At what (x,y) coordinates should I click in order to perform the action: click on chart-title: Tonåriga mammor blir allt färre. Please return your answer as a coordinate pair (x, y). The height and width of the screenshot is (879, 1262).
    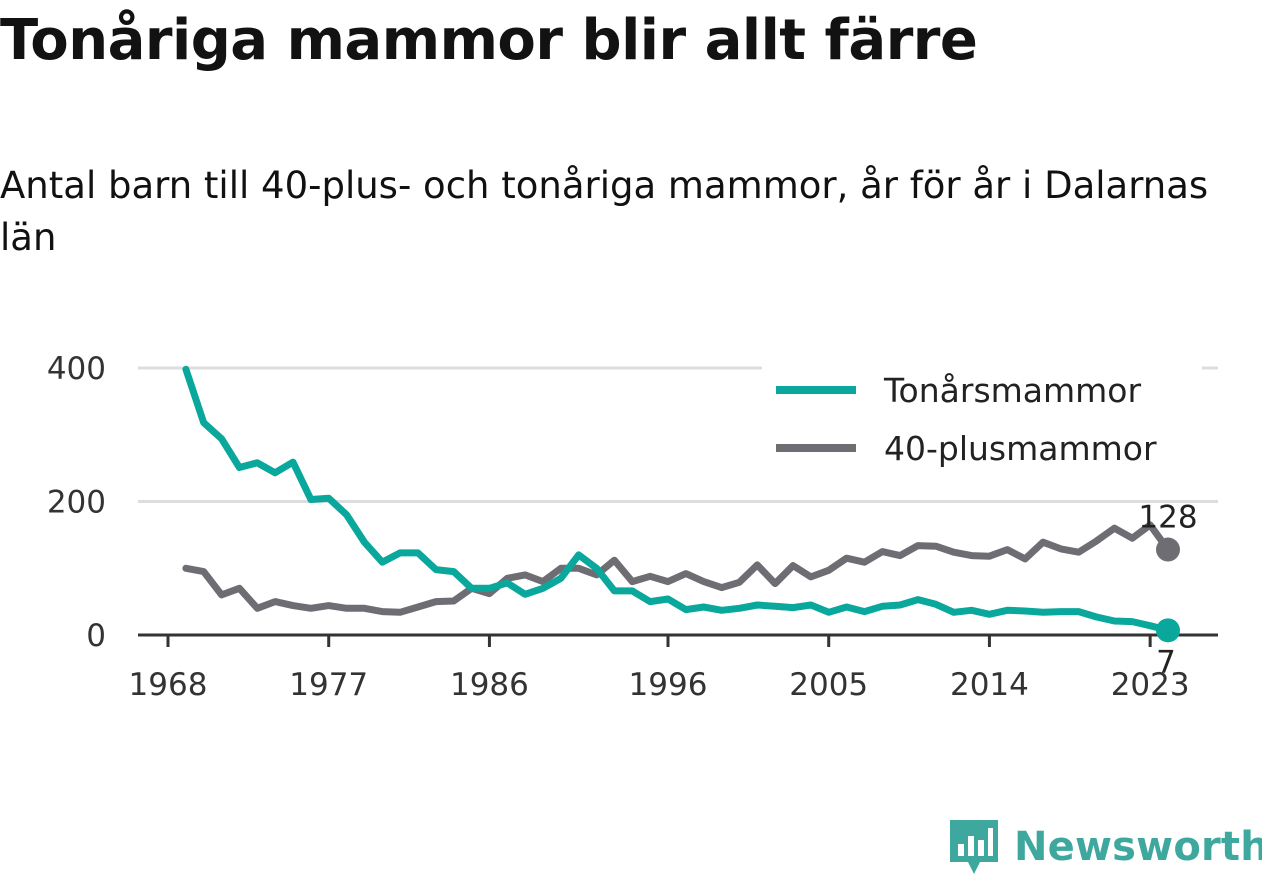
    Looking at the image, I should click on (489, 40).